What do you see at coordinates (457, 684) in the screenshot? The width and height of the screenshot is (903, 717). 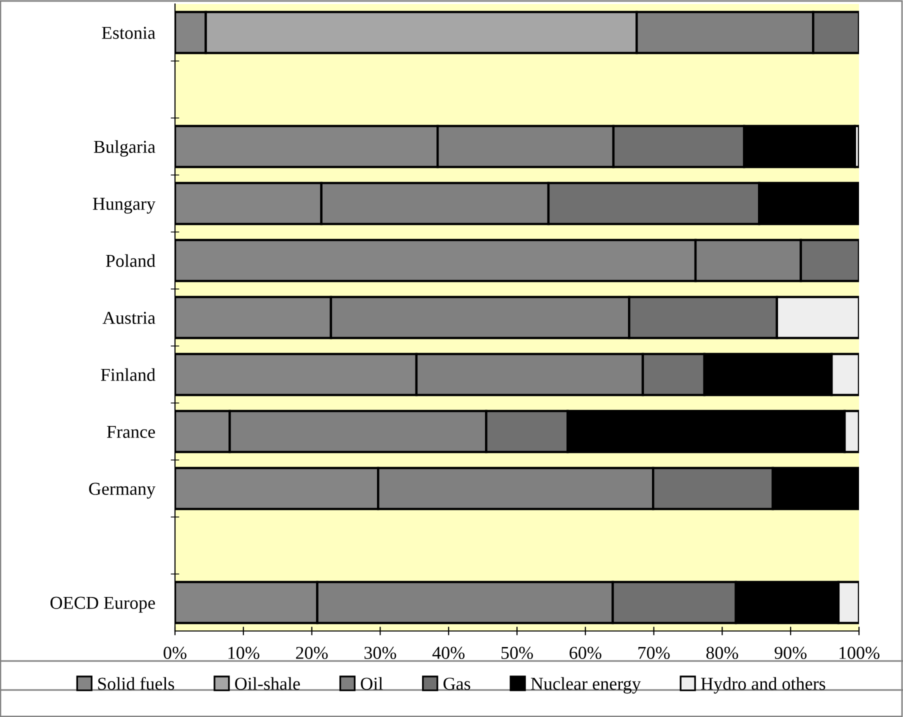 I see `legend-label: Gas` at bounding box center [457, 684].